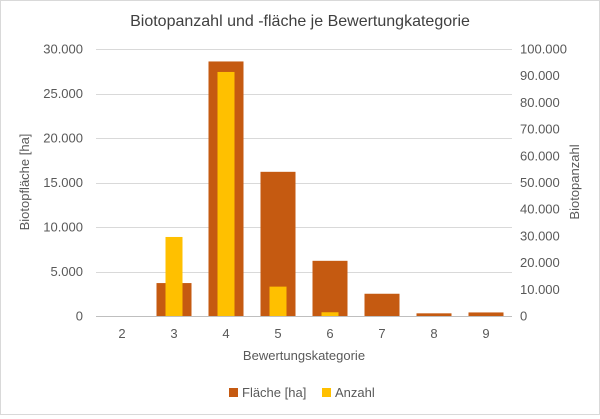  Describe the element at coordinates (173, 333) in the screenshot. I see `x-tick-label: 3` at that location.